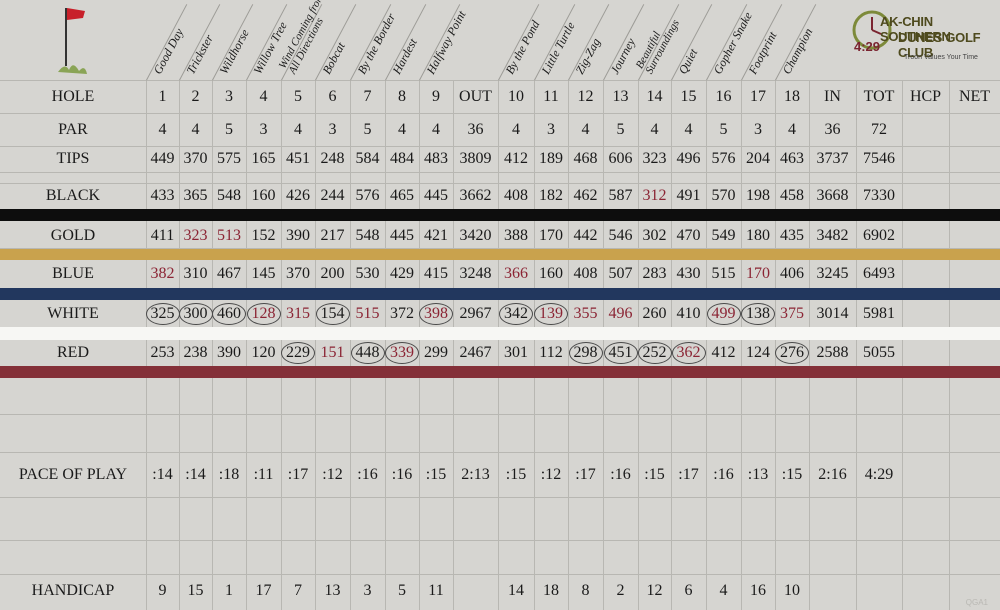 Image resolution: width=1000 pixels, height=610 pixels. I want to click on tee-red-hole-12: 298, so click(585, 353).